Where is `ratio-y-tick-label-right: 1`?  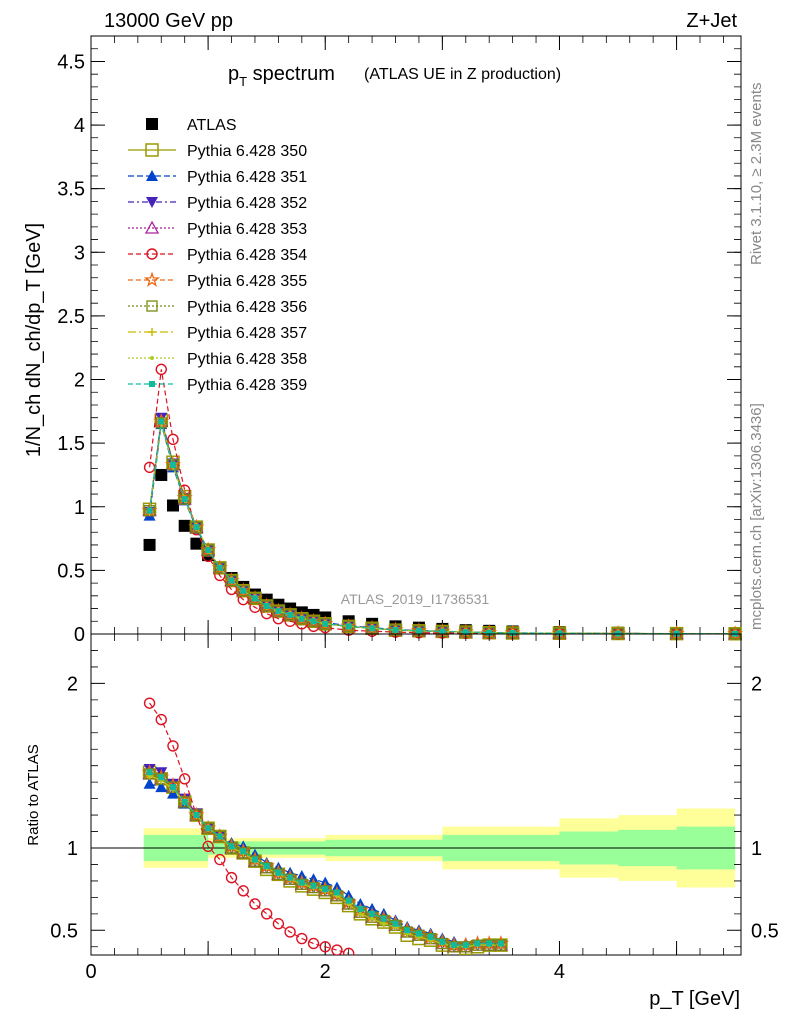 ratio-y-tick-label-right: 1 is located at coordinates (756, 849).